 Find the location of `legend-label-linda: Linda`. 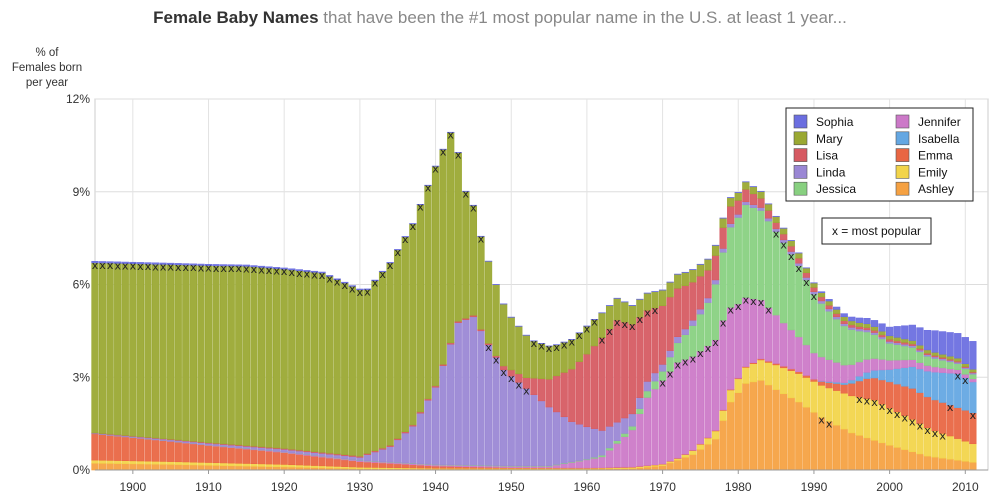

legend-label-linda: Linda is located at coordinates (831, 172).